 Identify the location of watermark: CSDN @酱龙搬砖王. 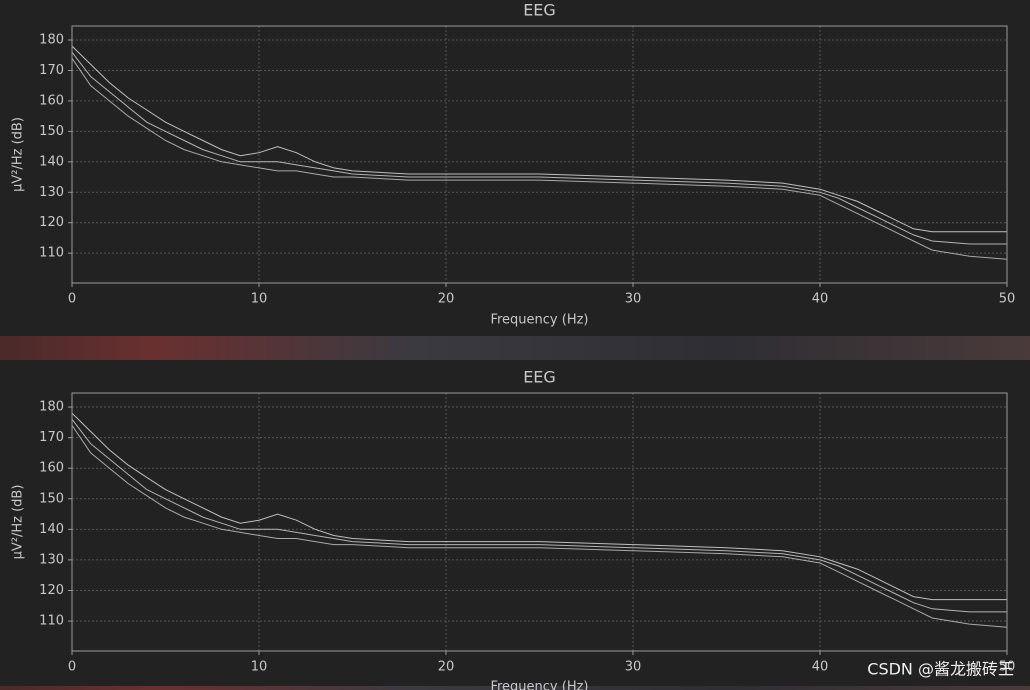
(940, 669).